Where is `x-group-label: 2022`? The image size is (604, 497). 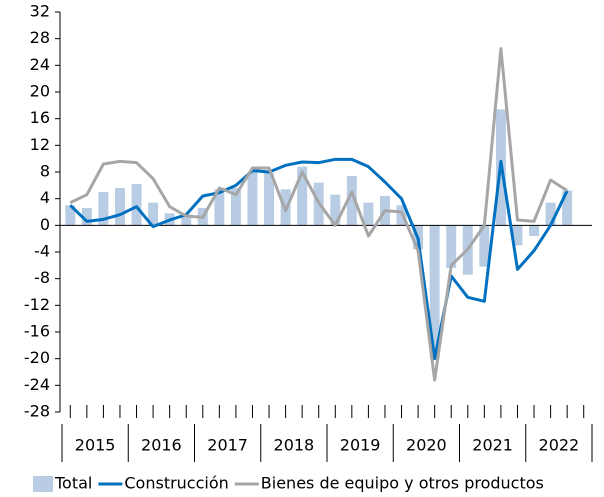
x-group-label: 2022 is located at coordinates (559, 445).